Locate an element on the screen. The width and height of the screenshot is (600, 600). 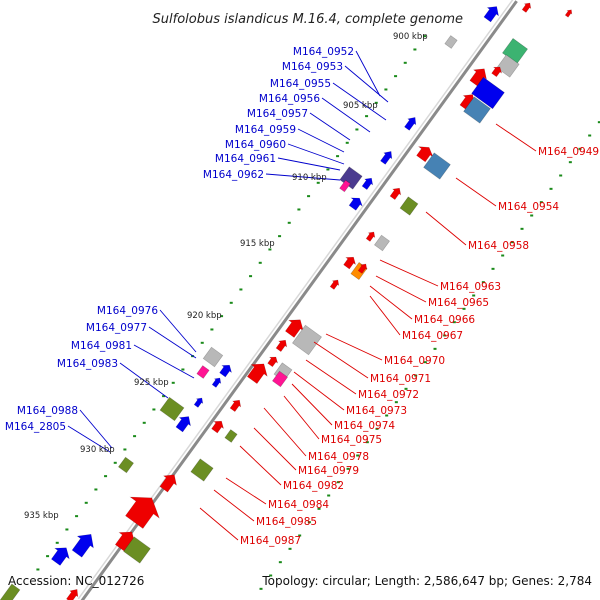
accession-text: Accession: NC_012726 is located at coordinates (76, 581).